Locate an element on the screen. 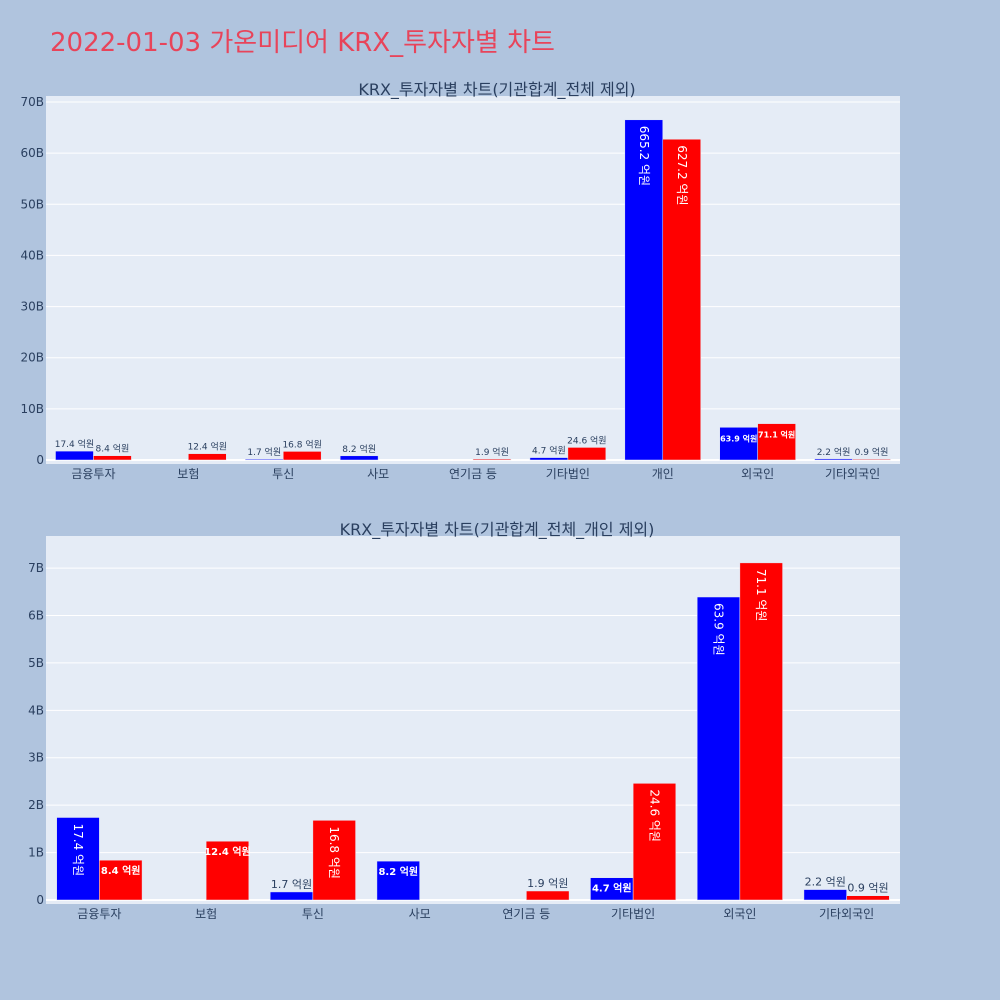 The height and width of the screenshot is (1000, 1000). y-tick-label: 20B is located at coordinates (32, 358).